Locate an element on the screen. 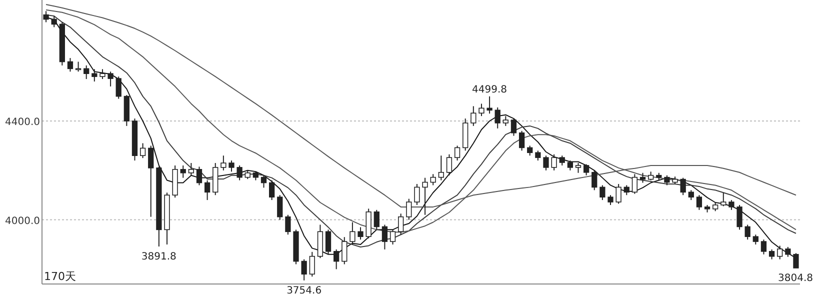 Image resolution: width=815 pixels, height=299 pixels. annotation: 3891.8 is located at coordinates (158, 257).